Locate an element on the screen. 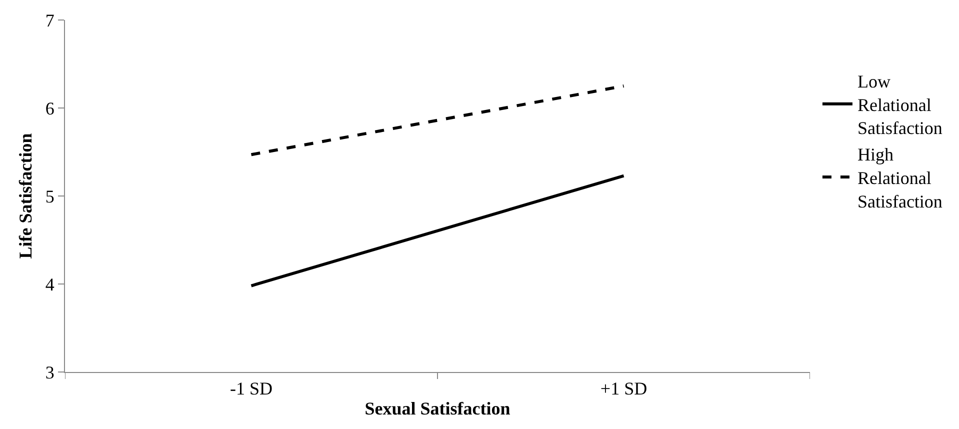  y-axis-title: Life Satisfaction is located at coordinates (26, 196).